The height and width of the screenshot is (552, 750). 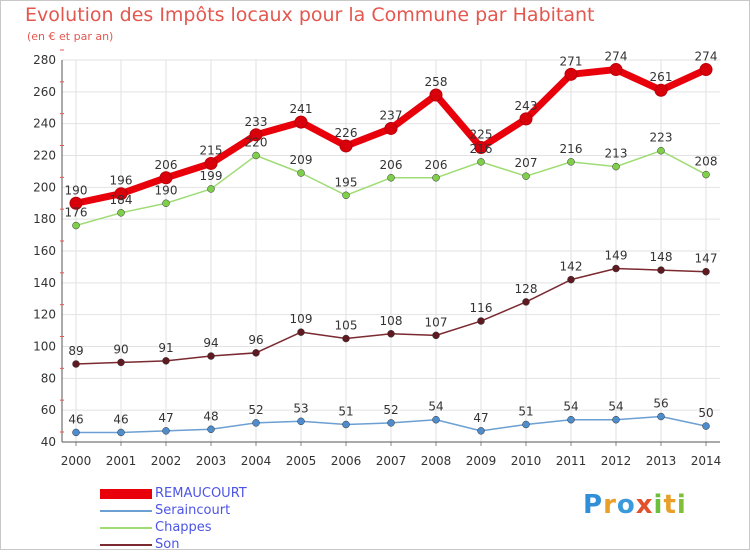 What do you see at coordinates (126, 494) in the screenshot?
I see `legend-swatch-remaucourt` at bounding box center [126, 494].